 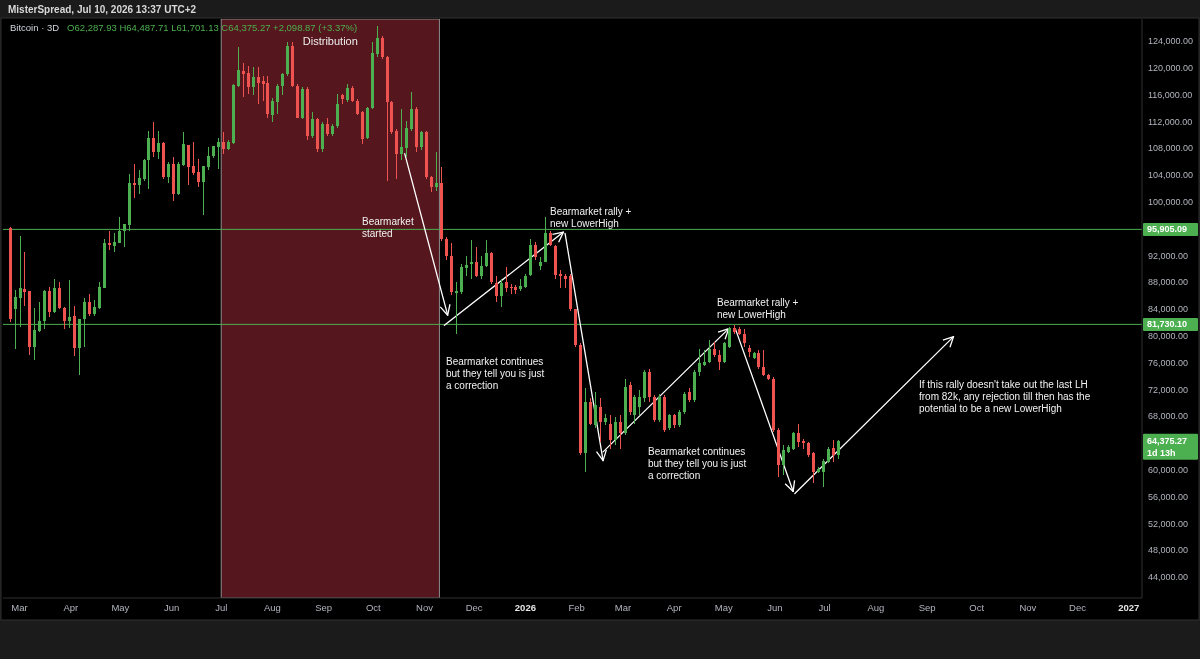 What do you see at coordinates (1167, 229) in the screenshot?
I see `ref-line-label: 95,905.09` at bounding box center [1167, 229].